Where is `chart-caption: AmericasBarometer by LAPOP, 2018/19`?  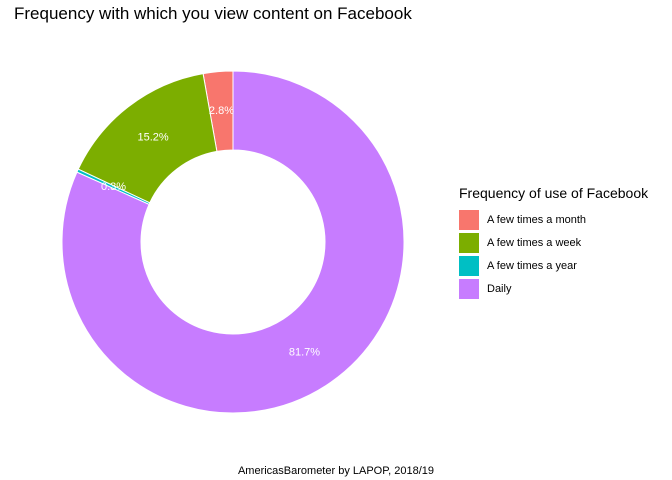
chart-caption: AmericasBarometer by LAPOP, 2018/19 is located at coordinates (336, 471).